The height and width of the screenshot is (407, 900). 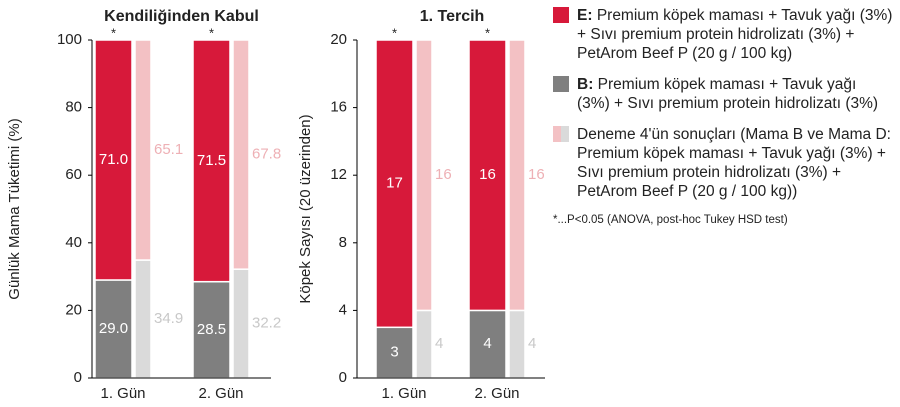 I want to click on value-label: 65.1, so click(x=168, y=149).